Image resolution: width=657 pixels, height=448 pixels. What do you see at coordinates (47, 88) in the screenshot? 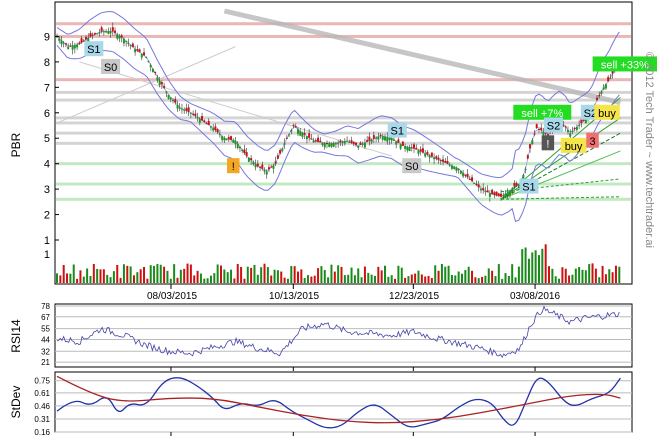
I see `y-tick-label: 7` at bounding box center [47, 88].